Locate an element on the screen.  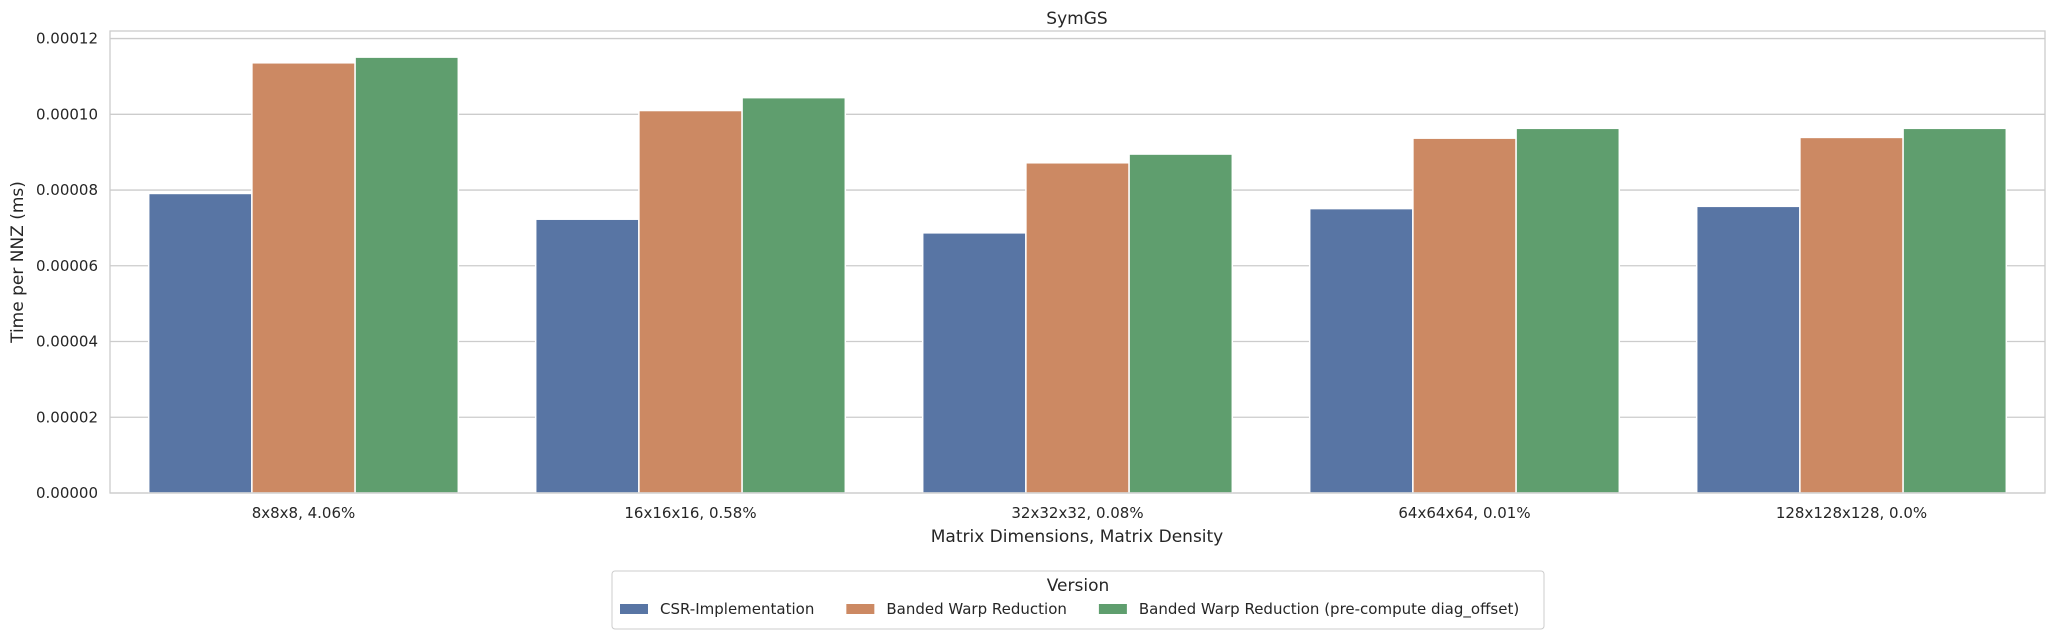
legend-label: Banded Warp Reduction is located at coordinates (976, 609).